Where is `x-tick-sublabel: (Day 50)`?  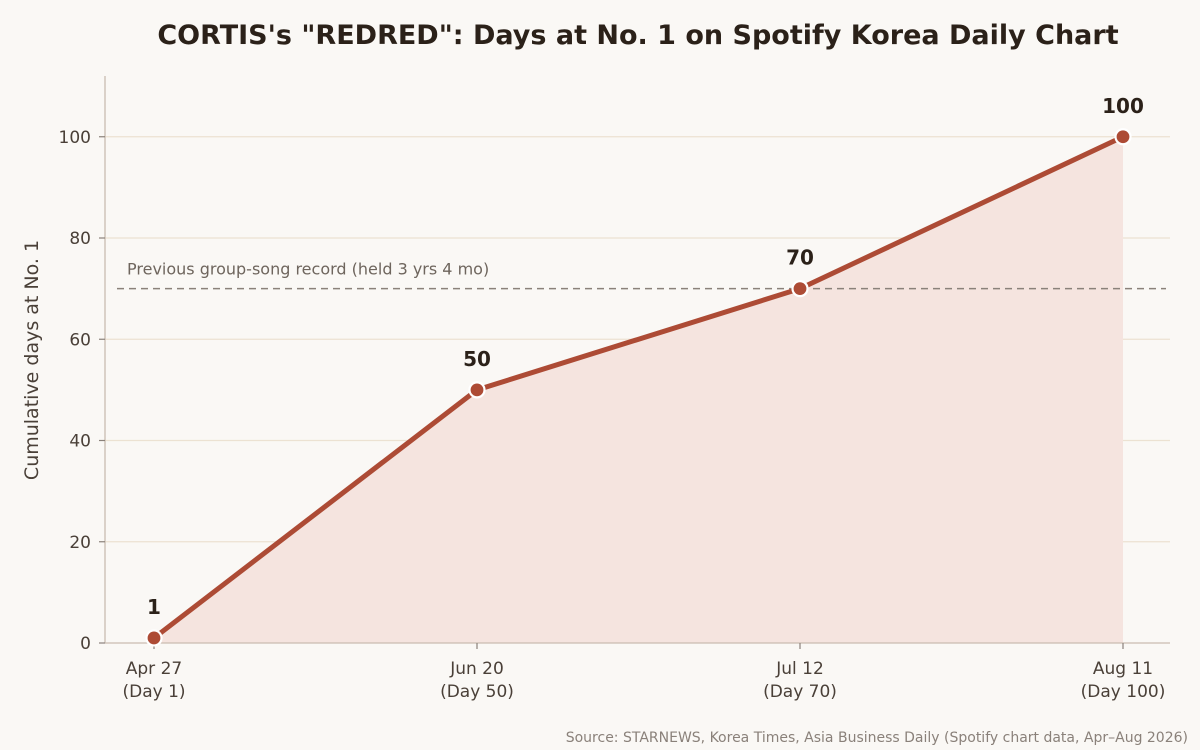 x-tick-sublabel: (Day 50) is located at coordinates (477, 692).